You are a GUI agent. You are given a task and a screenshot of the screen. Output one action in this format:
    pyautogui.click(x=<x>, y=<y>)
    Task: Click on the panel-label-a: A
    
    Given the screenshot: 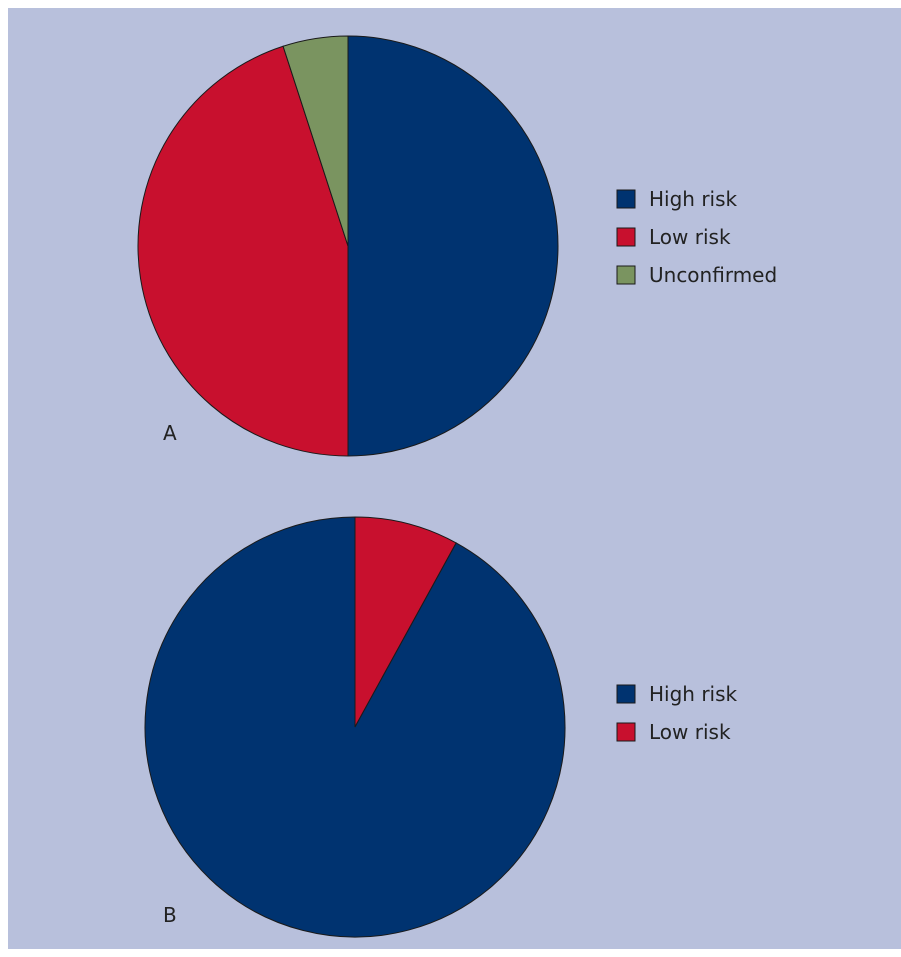 What is the action you would take?
    pyautogui.click(x=170, y=433)
    